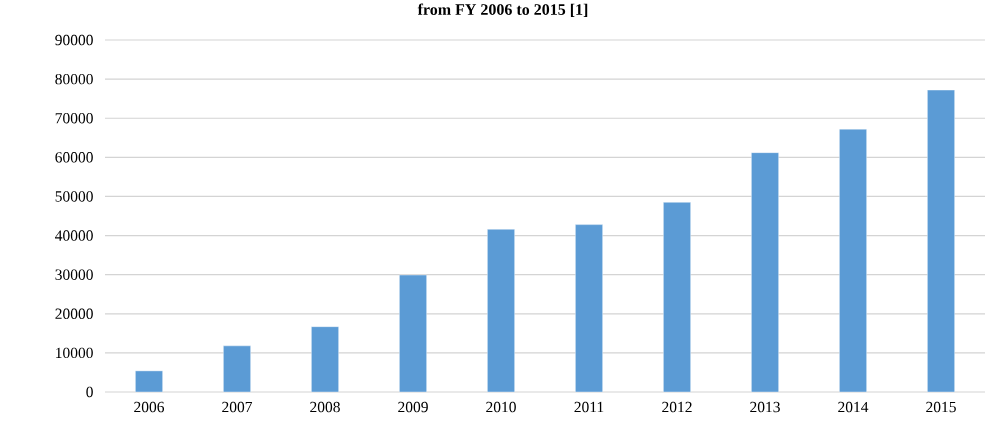 The width and height of the screenshot is (1001, 442). I want to click on y-tick-label: 80000, so click(74, 79).